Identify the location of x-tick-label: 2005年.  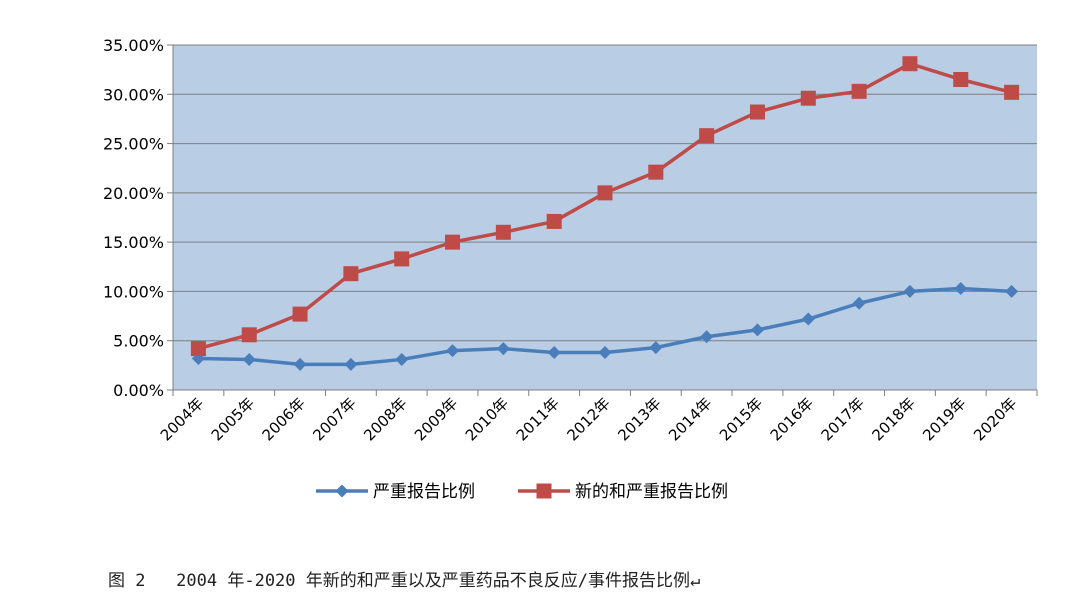
(233, 419).